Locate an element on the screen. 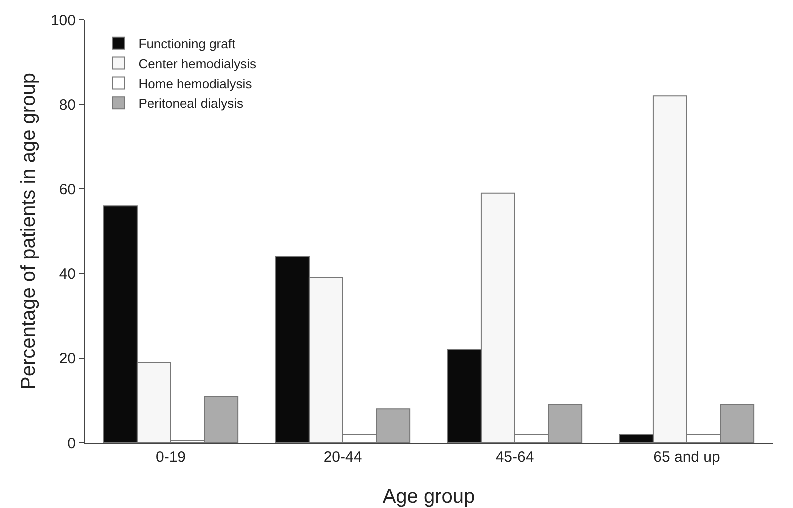  x-tick-label: 0-19 is located at coordinates (171, 457).